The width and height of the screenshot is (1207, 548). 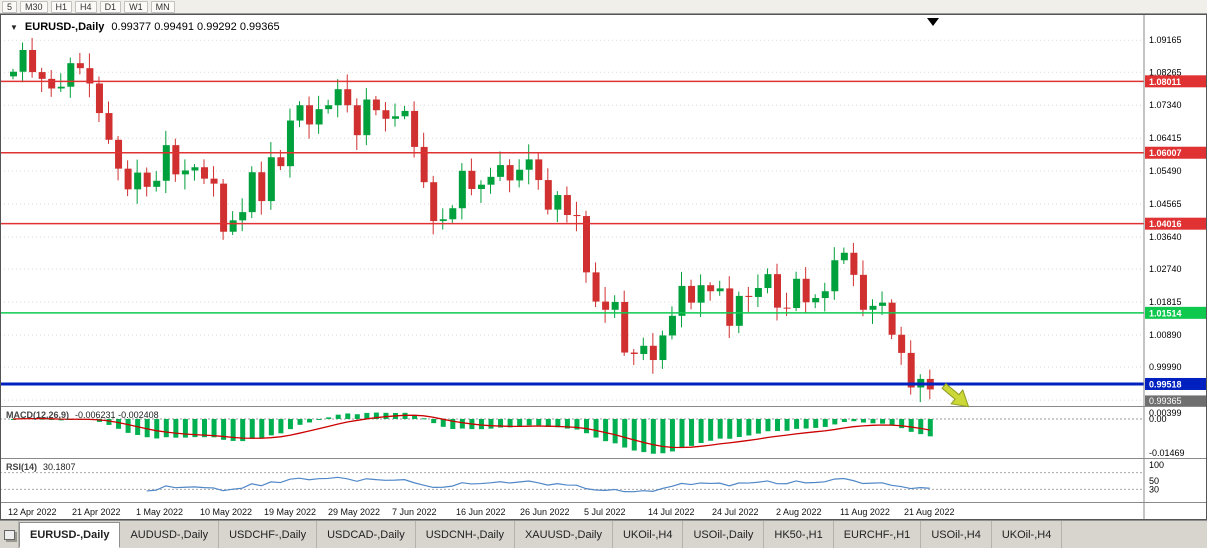 What do you see at coordinates (366, 534) in the screenshot?
I see `symbol-tab-usdcad-daily: USDCAD-,Daily` at bounding box center [366, 534].